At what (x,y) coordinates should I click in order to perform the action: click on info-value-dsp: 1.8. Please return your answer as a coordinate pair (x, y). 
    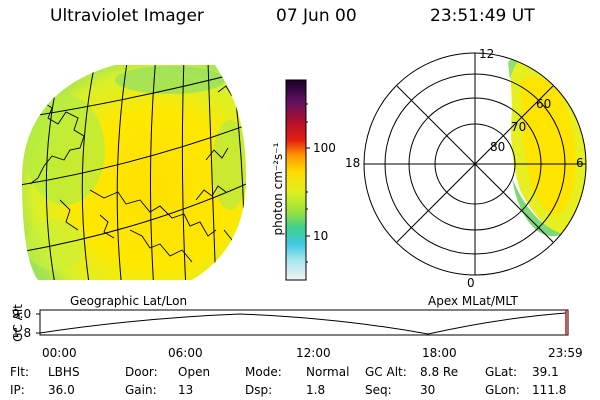
    Looking at the image, I should click on (316, 390).